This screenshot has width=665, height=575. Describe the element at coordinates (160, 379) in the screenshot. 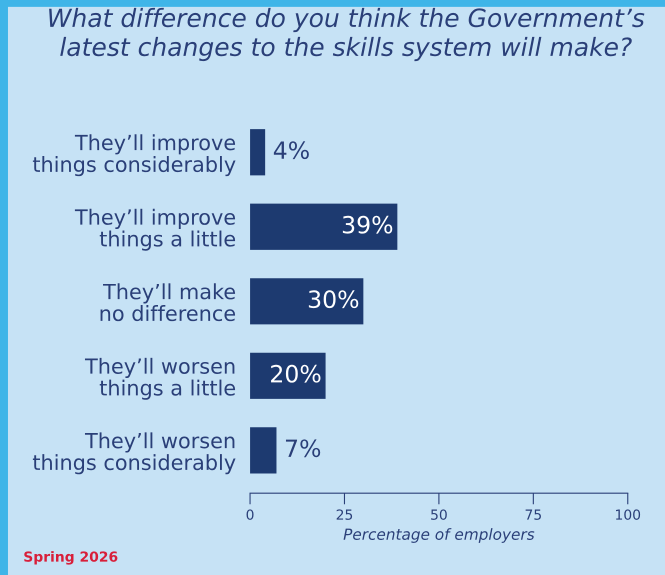

I see `y-tick-label: They’ll worsen things a little` at that location.